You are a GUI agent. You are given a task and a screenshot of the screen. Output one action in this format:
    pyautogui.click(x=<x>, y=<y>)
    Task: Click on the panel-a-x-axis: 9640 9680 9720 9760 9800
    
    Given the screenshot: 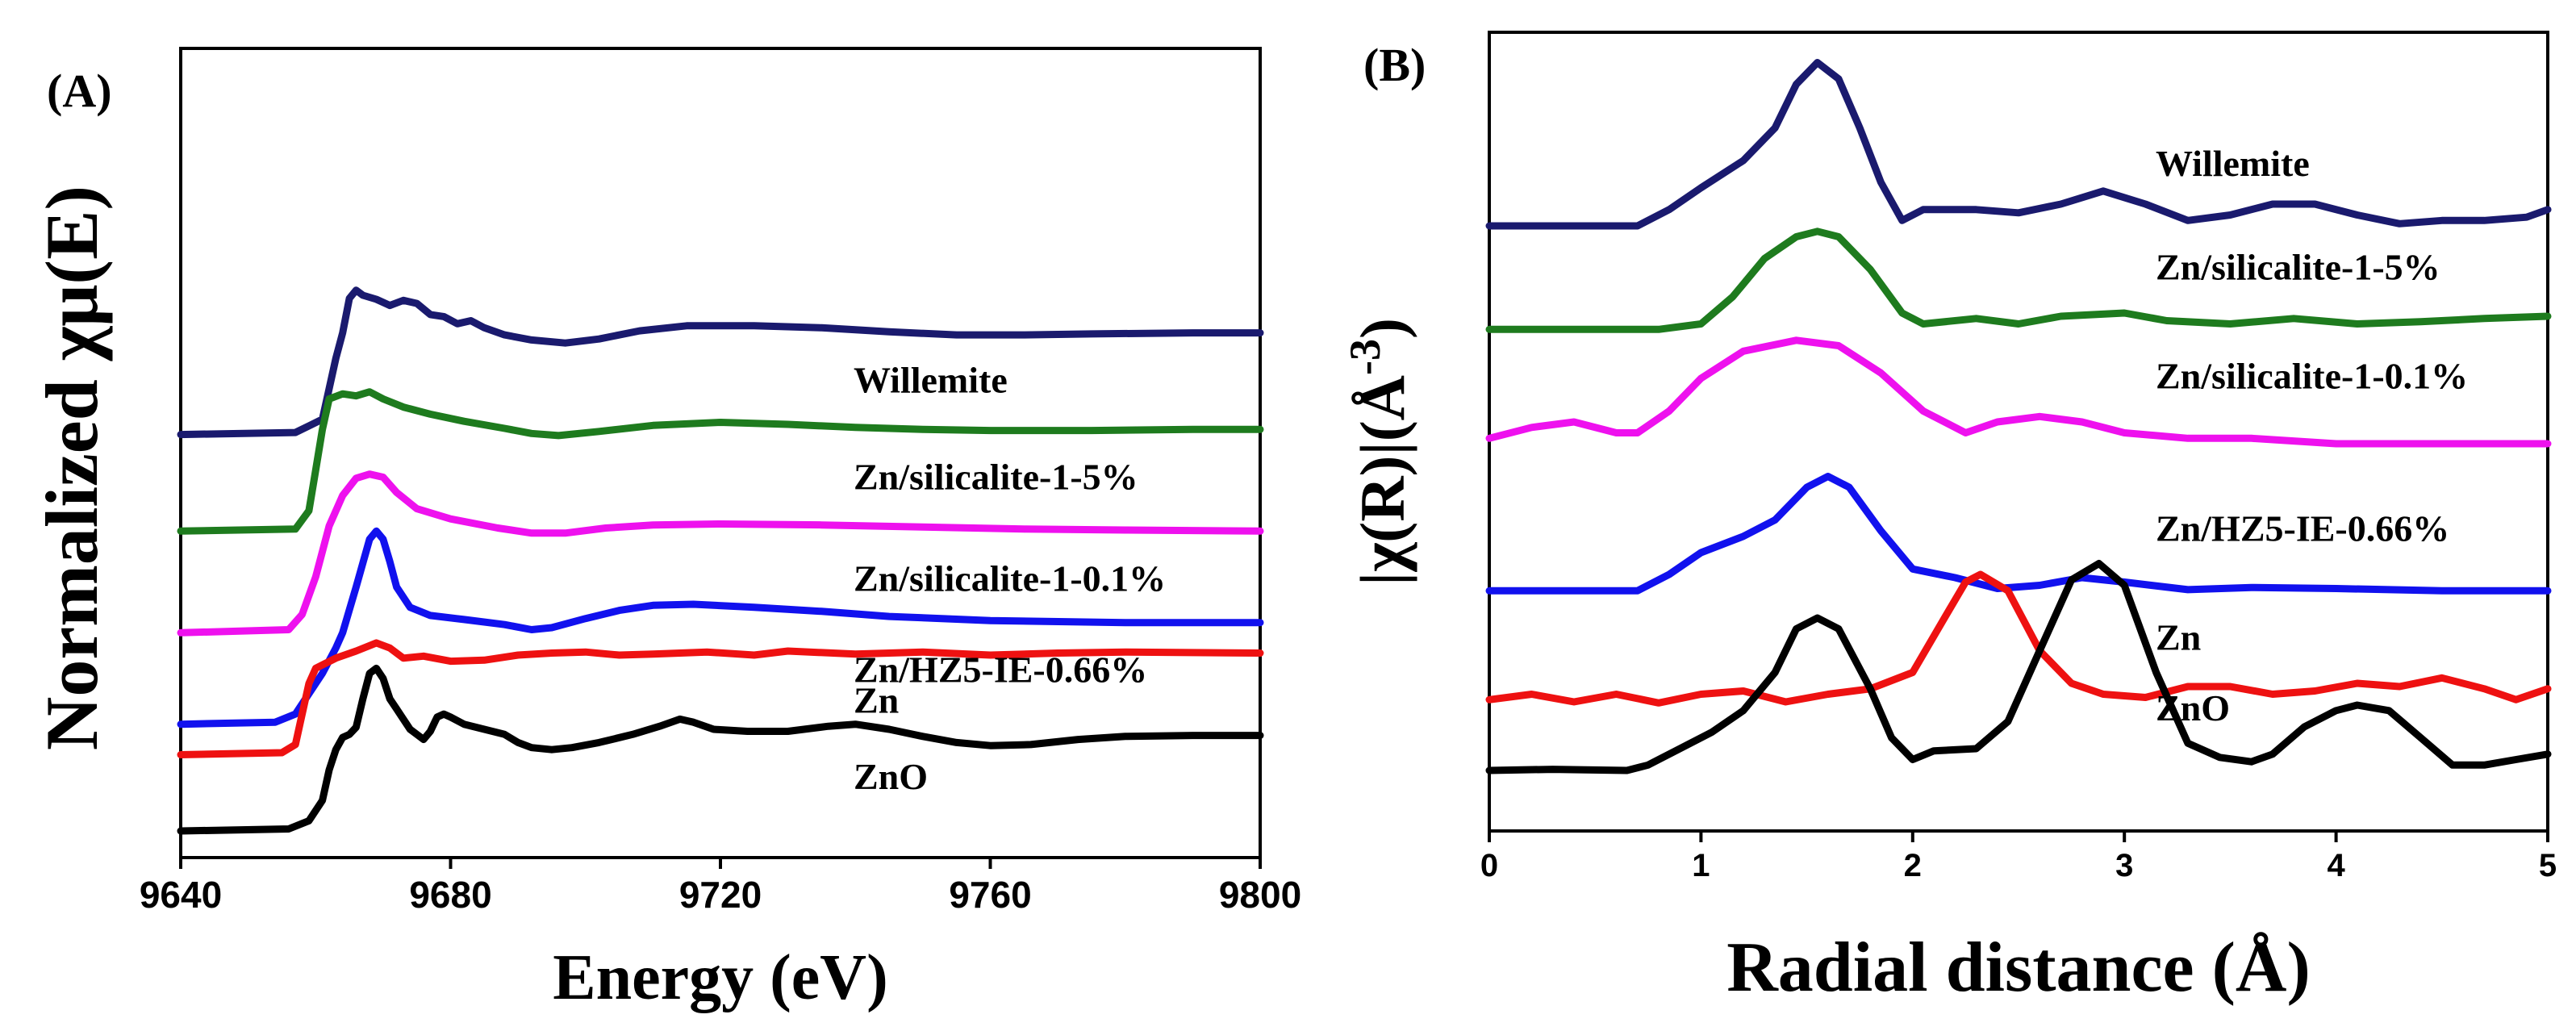 What is the action you would take?
    pyautogui.click(x=720, y=887)
    